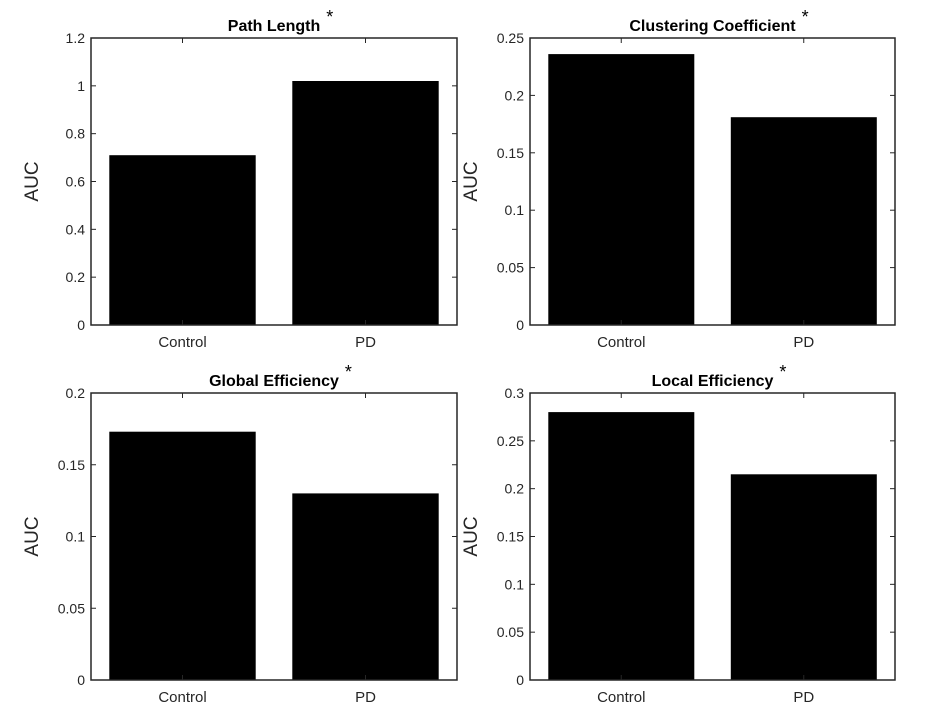 The image size is (934, 712). Describe the element at coordinates (76, 134) in the screenshot. I see `y-tick-label: 0.8` at that location.